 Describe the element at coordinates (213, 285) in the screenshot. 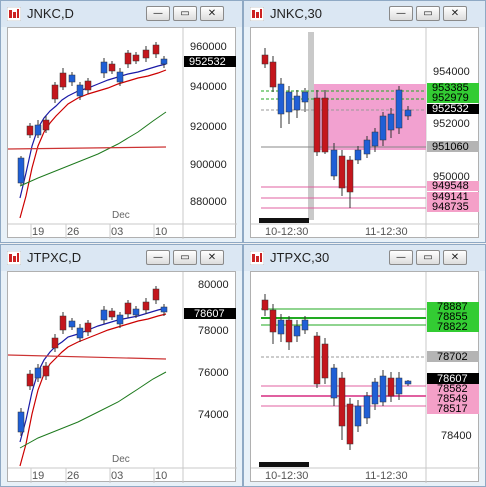

I see `price-axis-label: 80000` at that location.